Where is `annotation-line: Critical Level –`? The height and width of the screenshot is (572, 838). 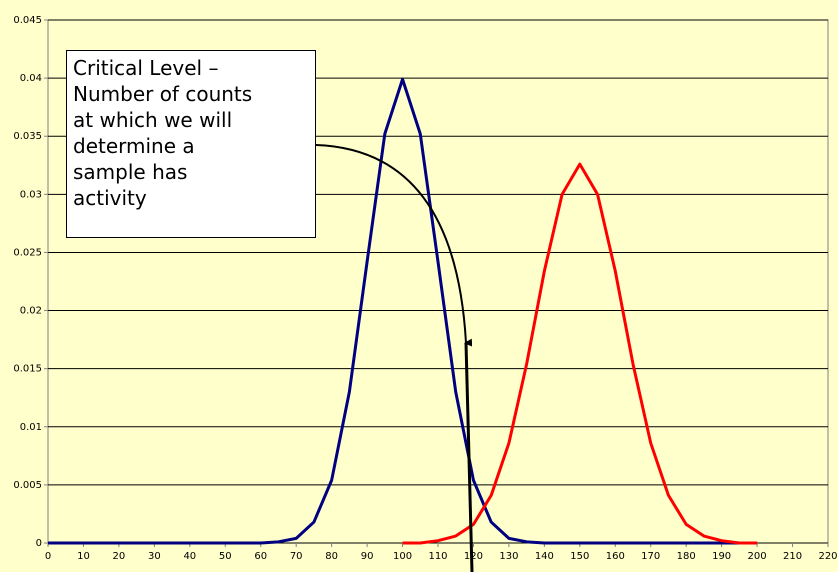 annotation-line: Critical Level – is located at coordinates (146, 68).